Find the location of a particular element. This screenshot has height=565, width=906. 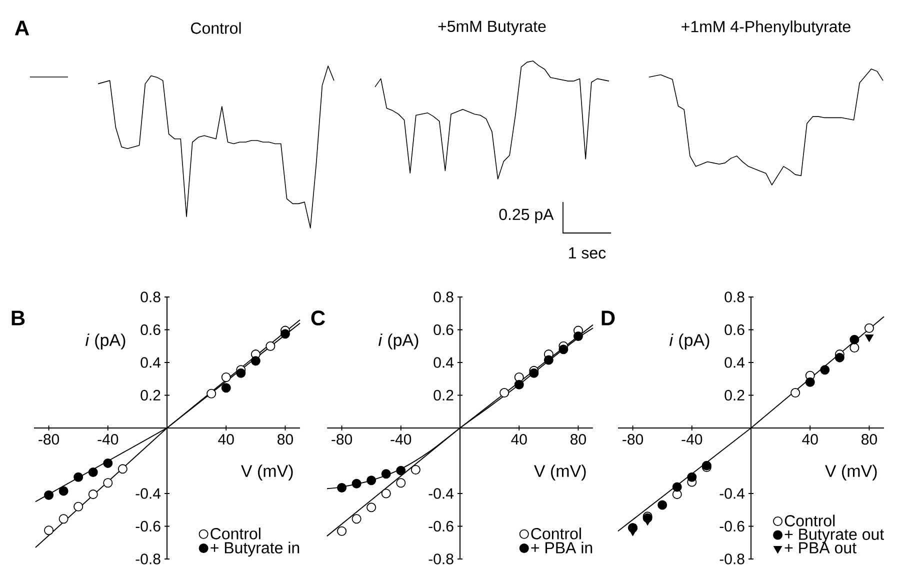

text: D is located at coordinates (608, 318).